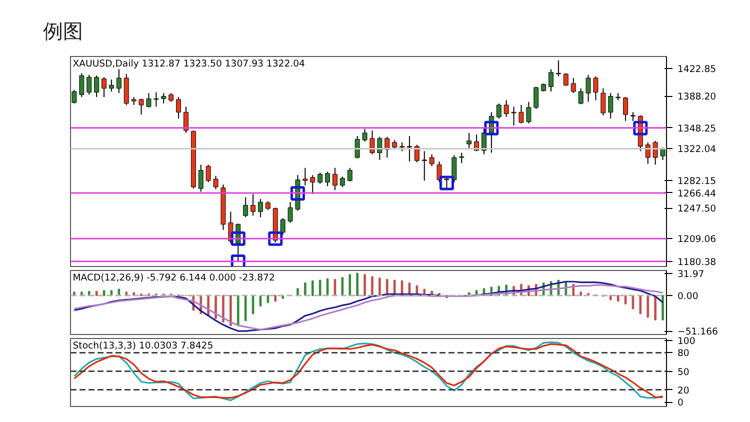  Describe the element at coordinates (189, 64) in the screenshot. I see `chart-subtitle: XAUUSD,Daily 1312.87 1323.50 1307.93 1322.04` at that location.